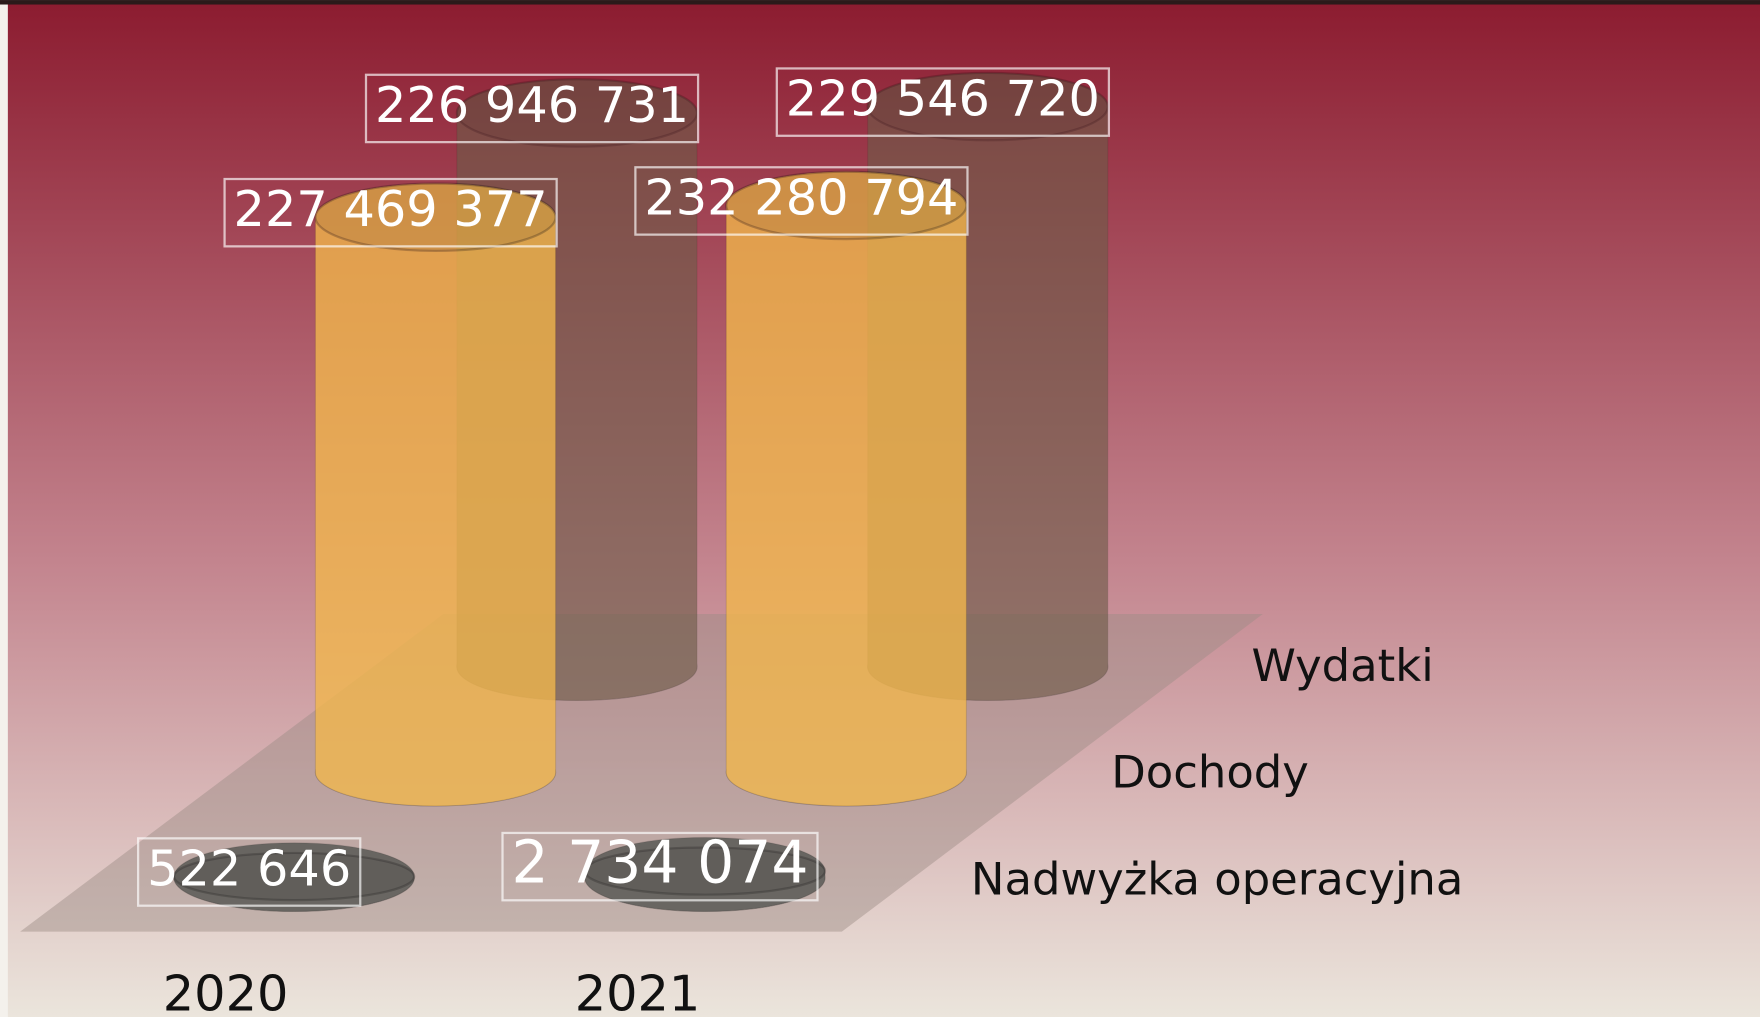  What do you see at coordinates (532, 105) in the screenshot?
I see `value-label: 226 946 731` at bounding box center [532, 105].